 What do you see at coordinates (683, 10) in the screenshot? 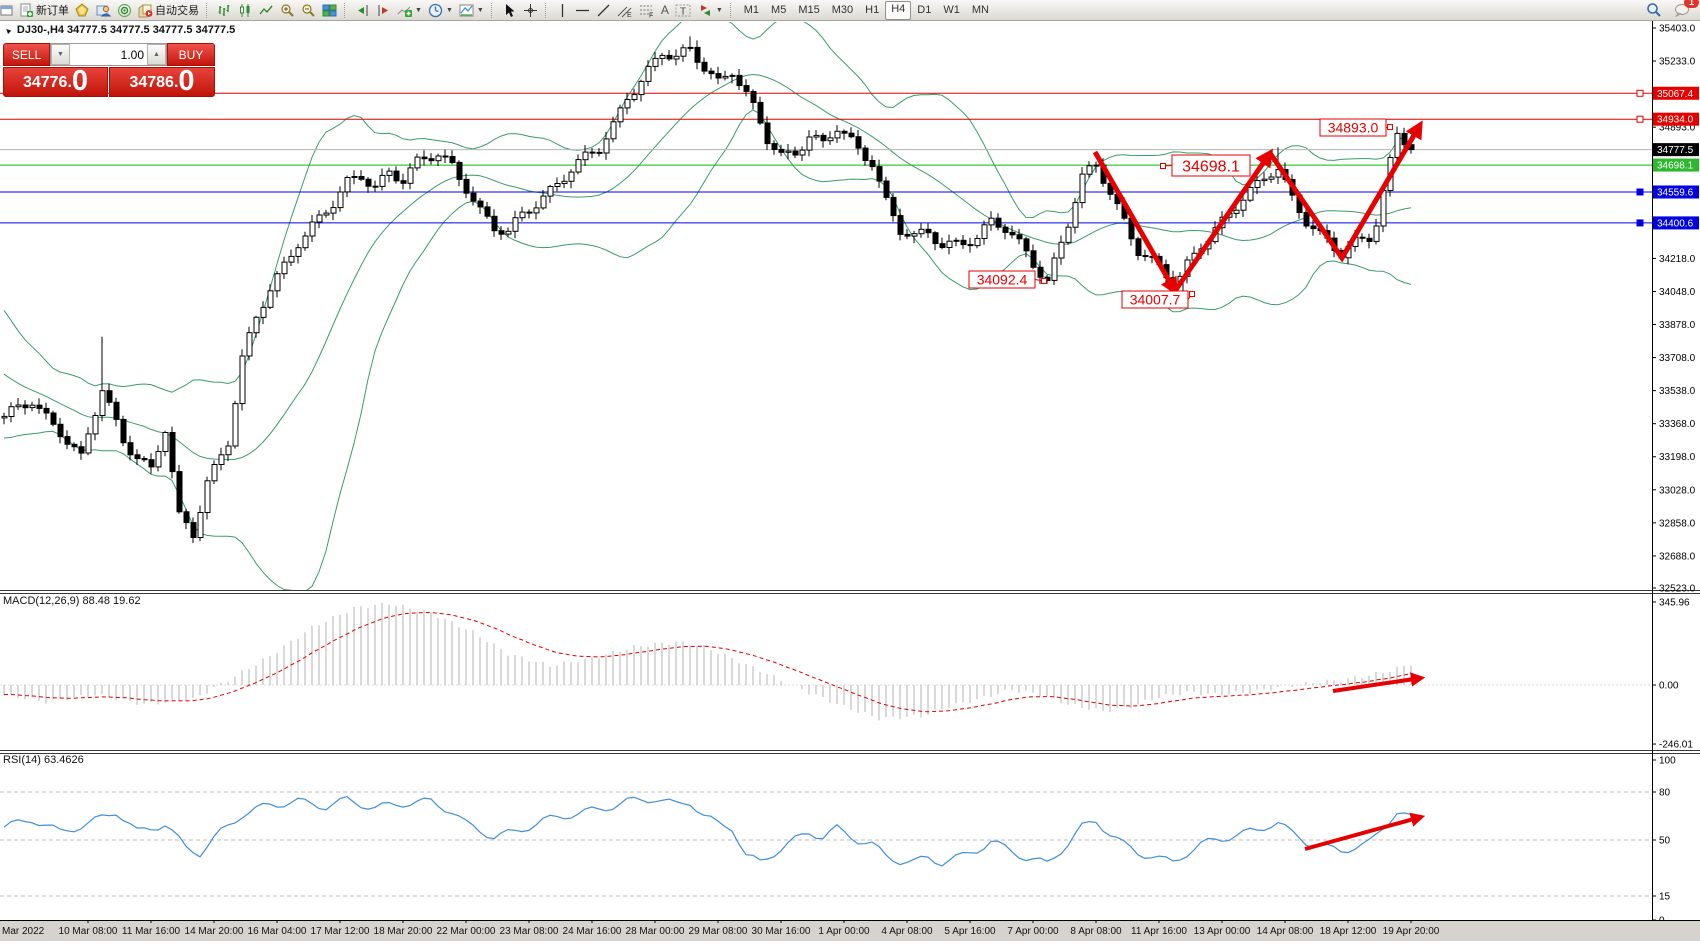
I see `text-label-tool: T` at bounding box center [683, 10].